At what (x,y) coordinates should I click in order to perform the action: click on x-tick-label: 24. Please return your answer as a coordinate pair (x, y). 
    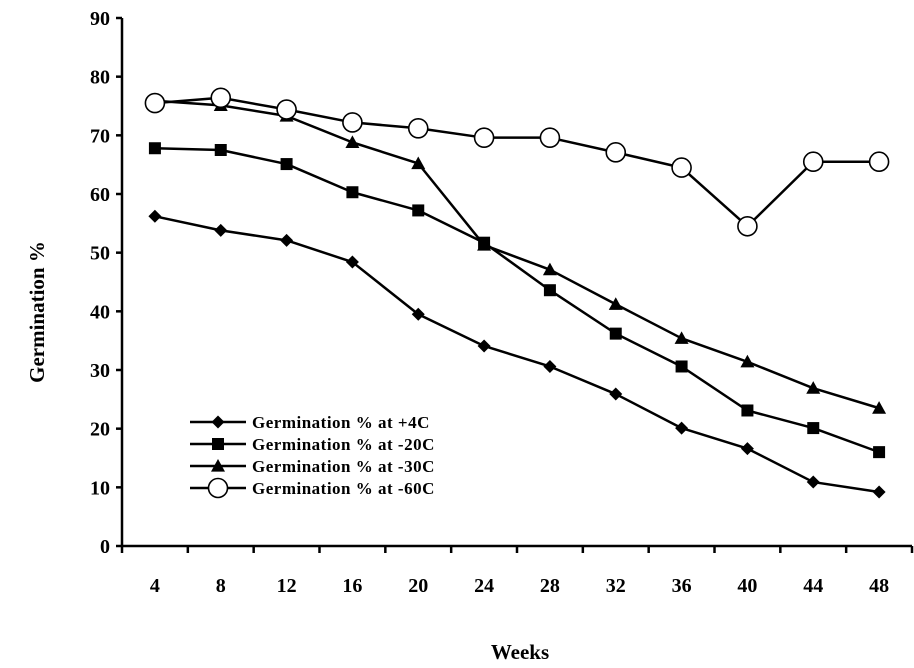
    Looking at the image, I should click on (484, 586).